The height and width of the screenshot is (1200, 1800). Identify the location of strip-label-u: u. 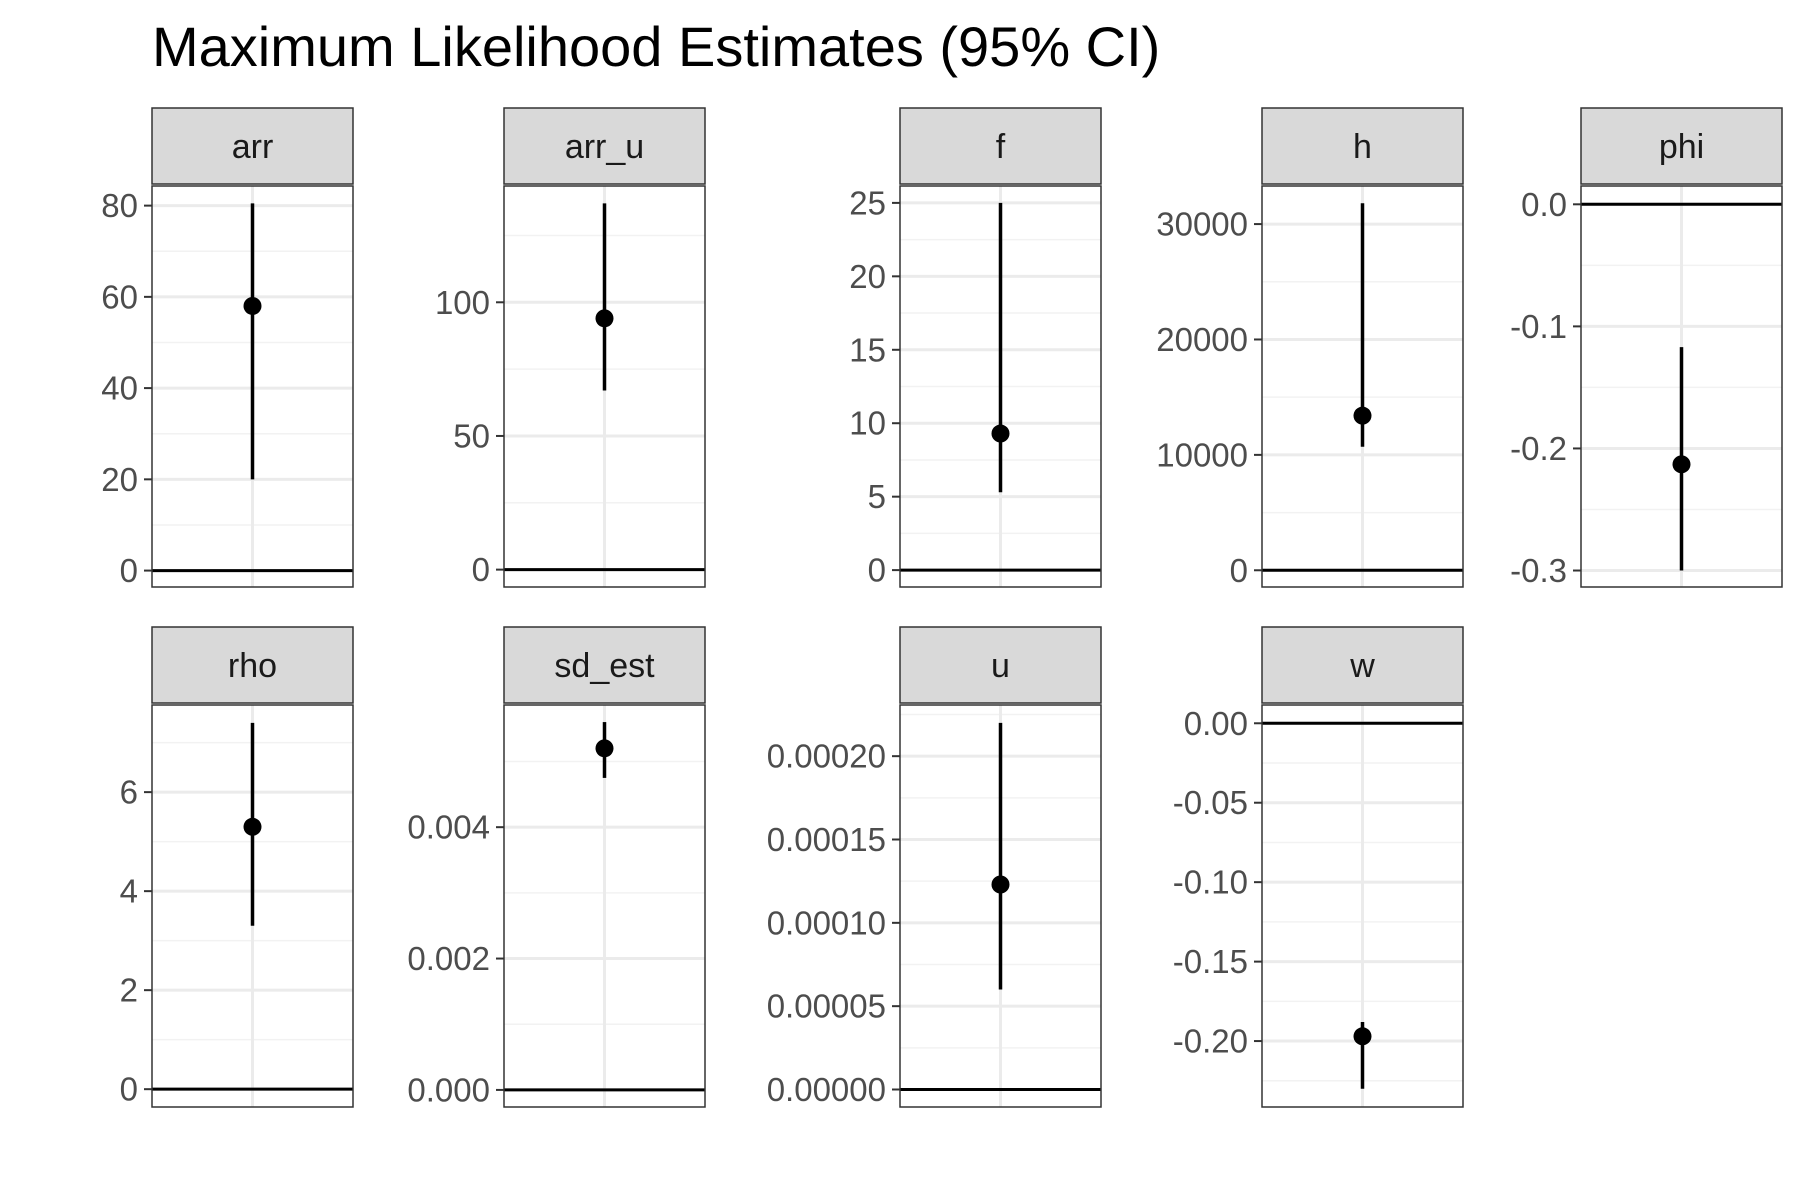
(1000, 666).